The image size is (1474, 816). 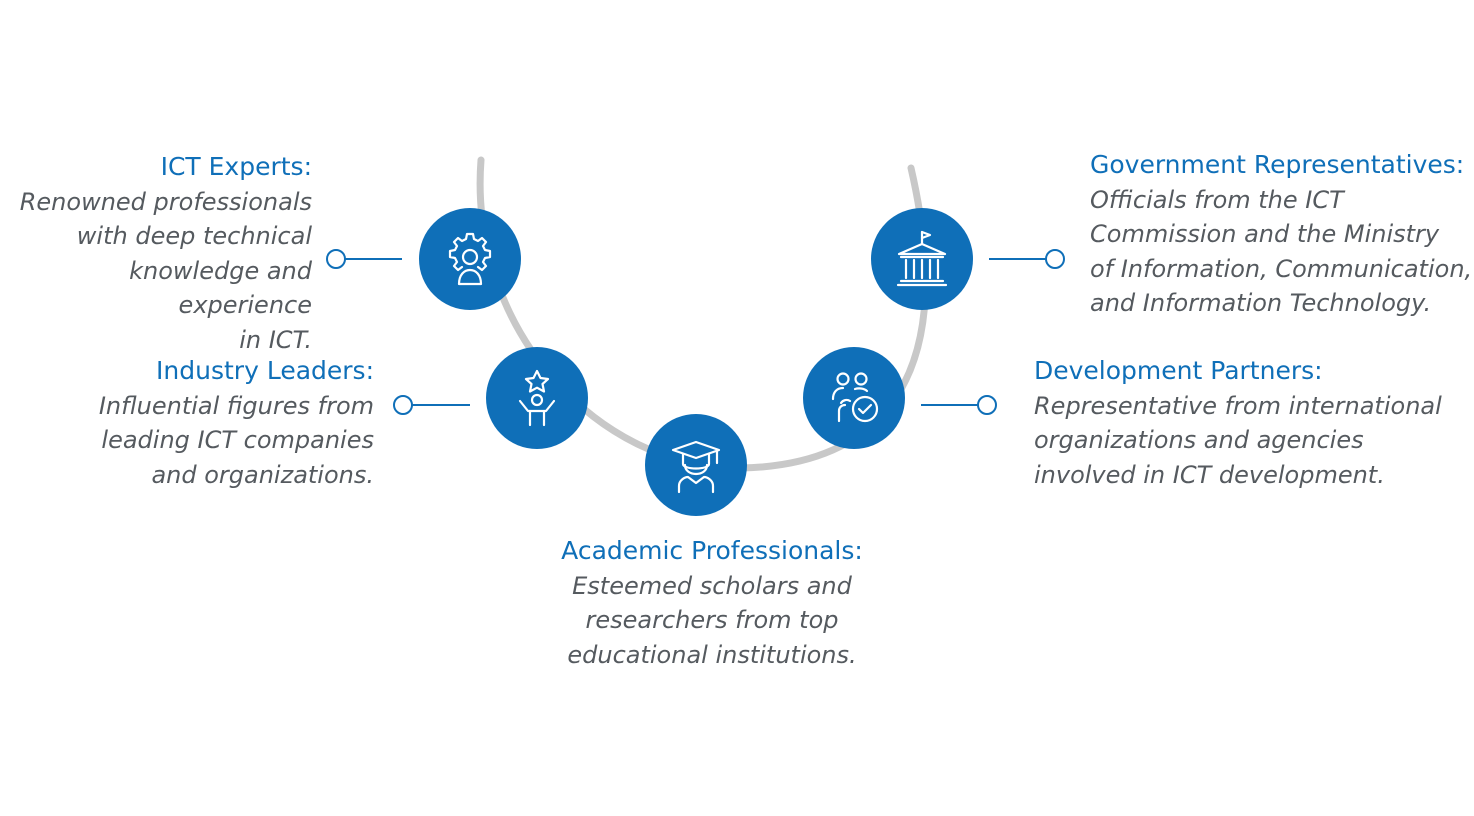 I want to click on gear-person-icon, so click(x=470, y=259).